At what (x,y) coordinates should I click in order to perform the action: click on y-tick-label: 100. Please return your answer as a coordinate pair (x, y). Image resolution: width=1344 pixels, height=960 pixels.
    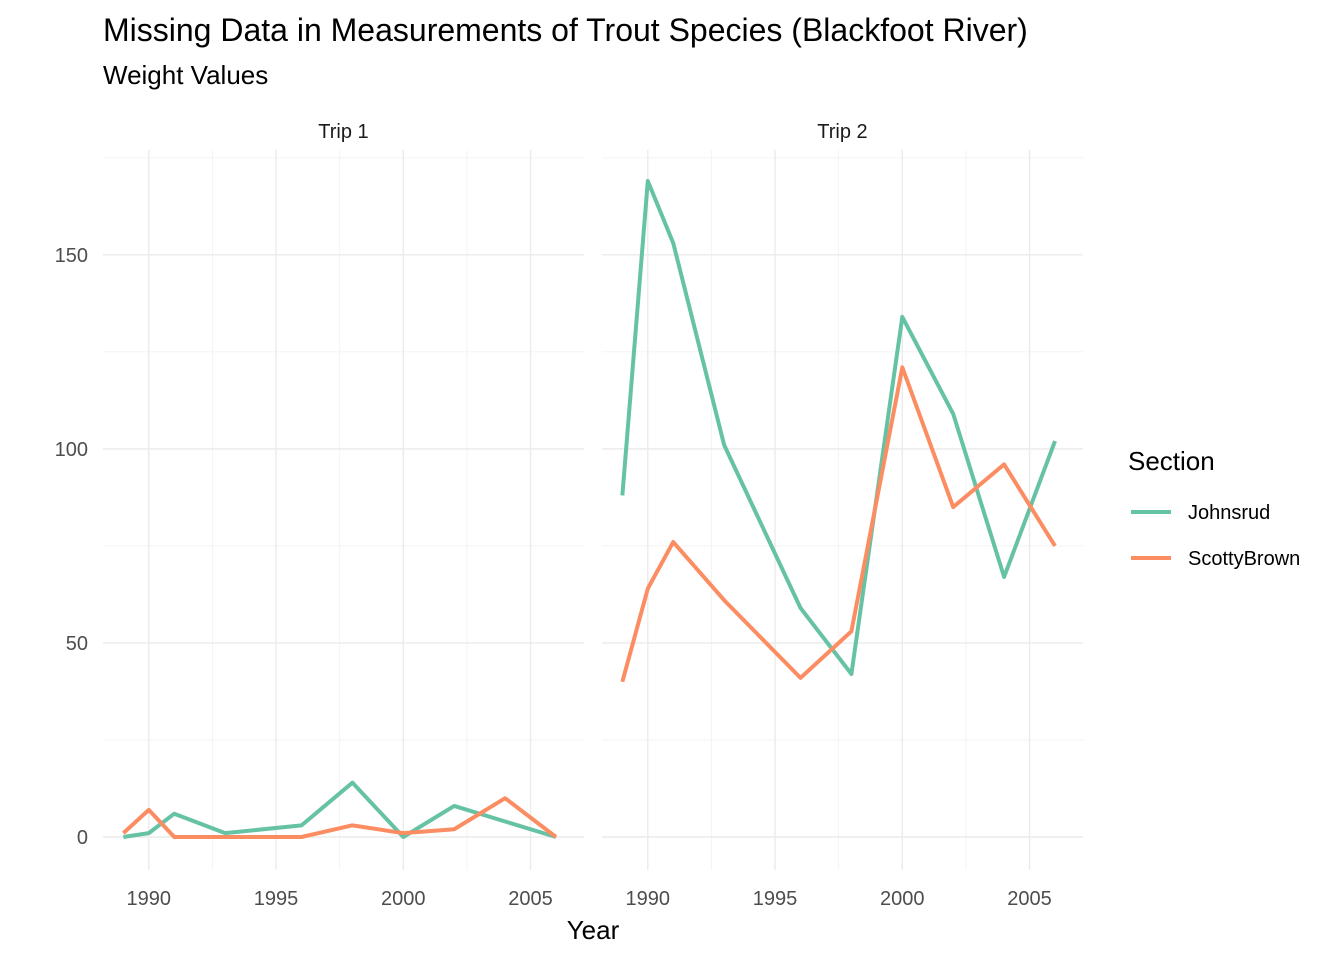
    Looking at the image, I should click on (71, 450).